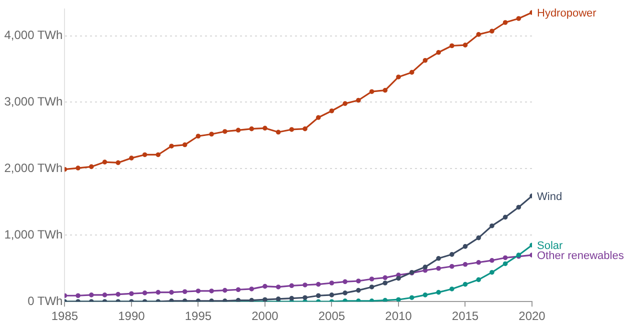  Describe the element at coordinates (64, 316) in the screenshot. I see `x-tick-label: 1985` at that location.